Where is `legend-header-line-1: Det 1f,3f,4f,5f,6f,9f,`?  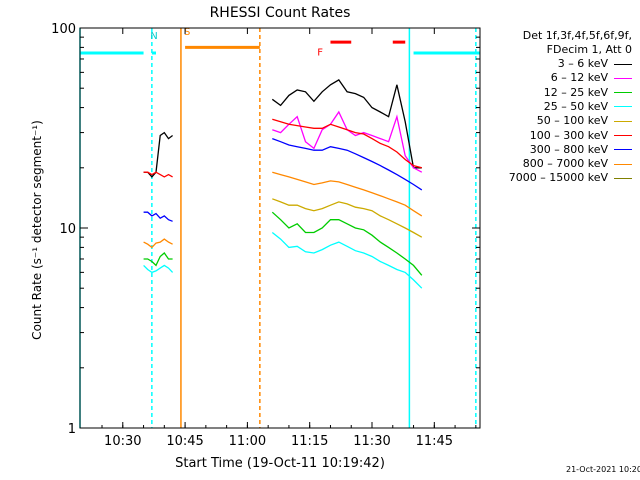
legend-header-line-1: Det 1f,3f,4f,5f,6f,9f, is located at coordinates (577, 35).